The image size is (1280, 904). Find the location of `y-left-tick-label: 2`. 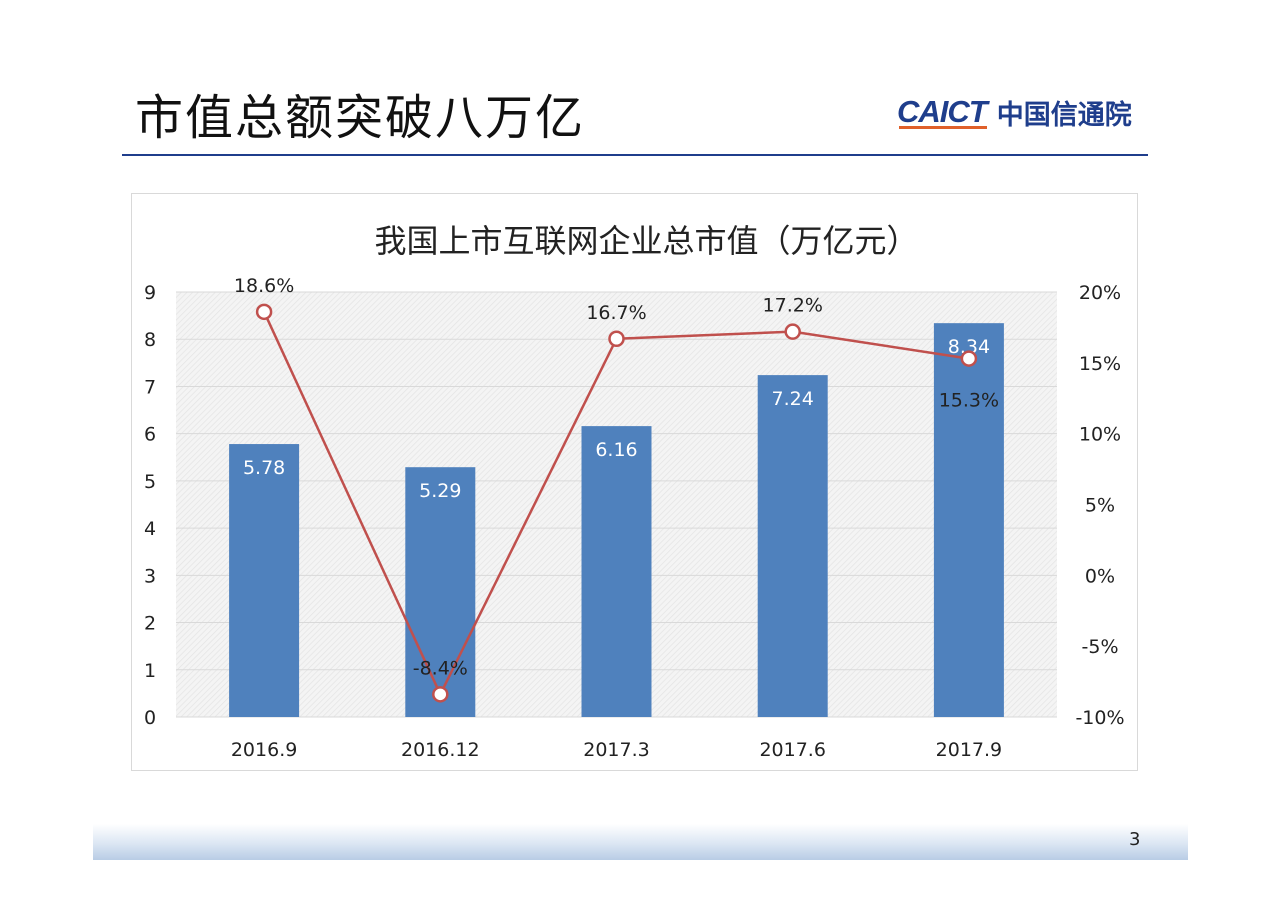

y-left-tick-label: 2 is located at coordinates (150, 624).